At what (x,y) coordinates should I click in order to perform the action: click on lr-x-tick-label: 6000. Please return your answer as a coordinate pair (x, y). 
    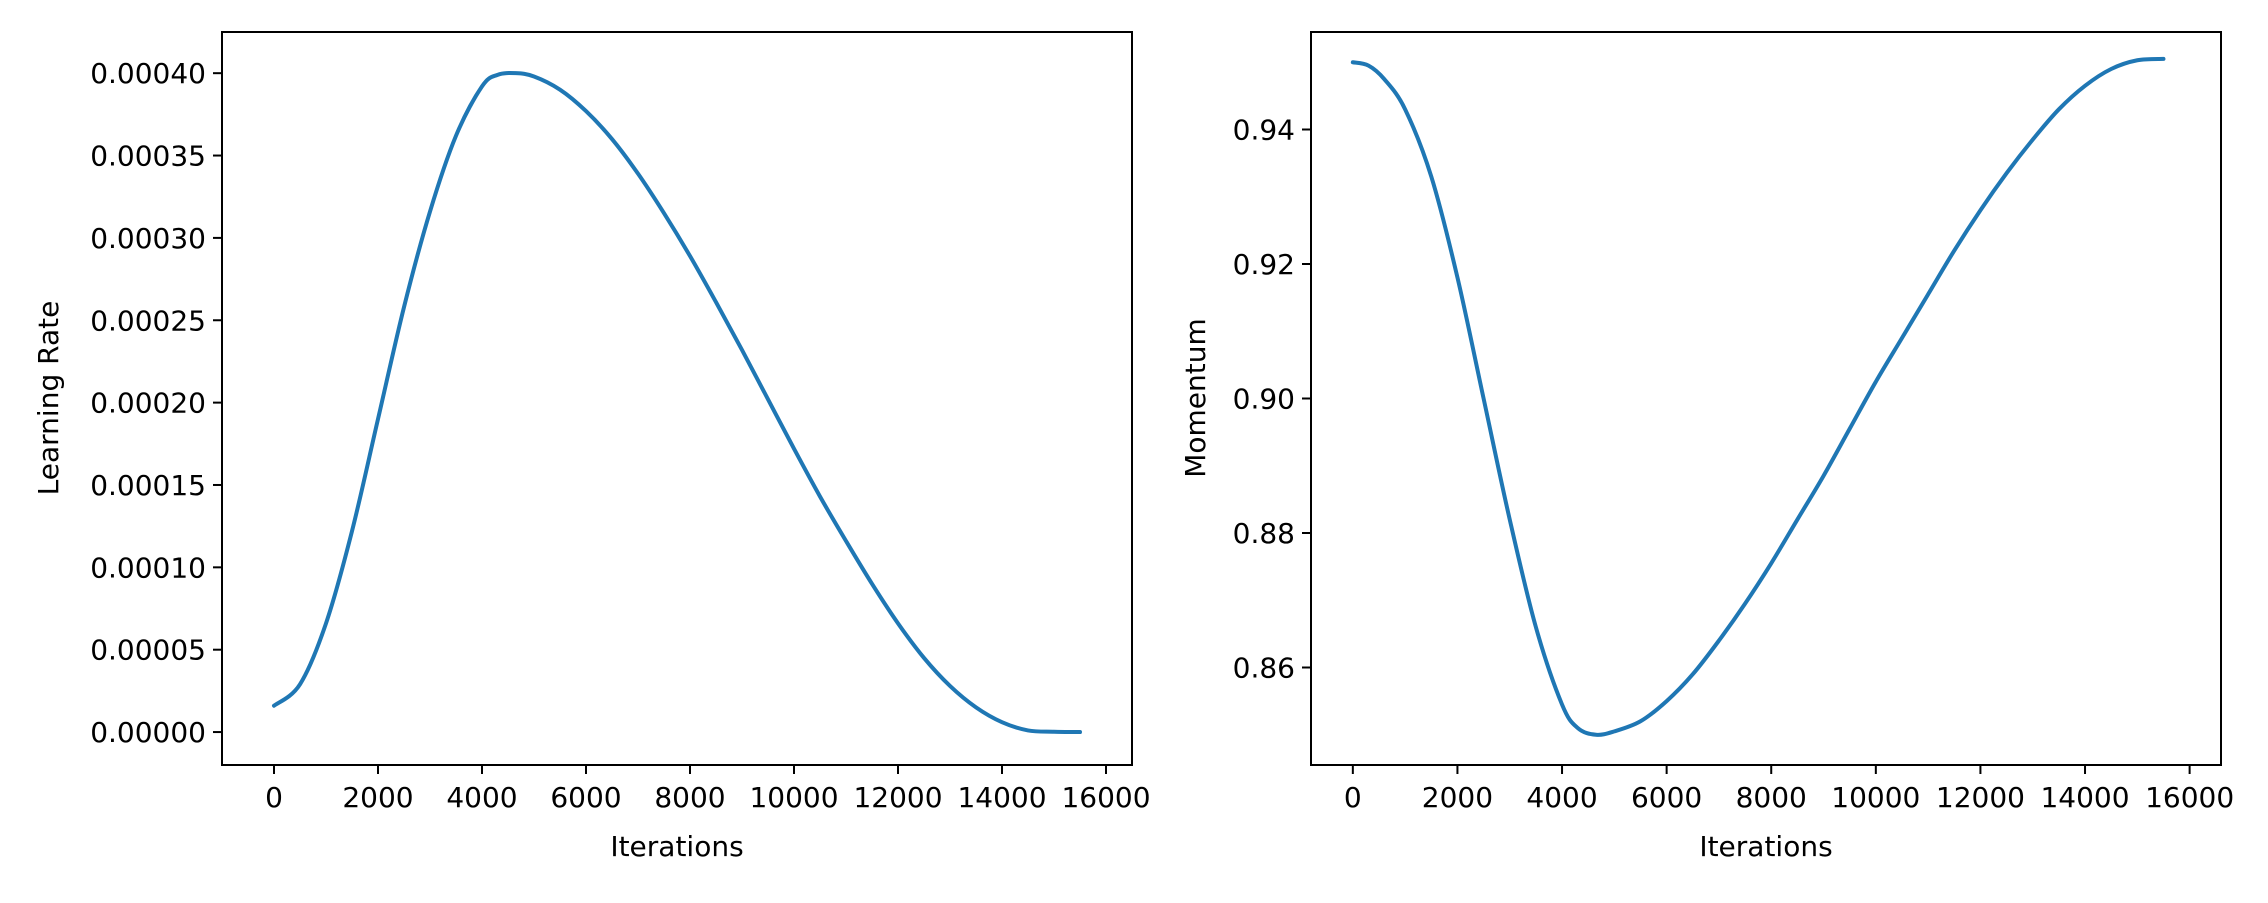
    Looking at the image, I should click on (585, 797).